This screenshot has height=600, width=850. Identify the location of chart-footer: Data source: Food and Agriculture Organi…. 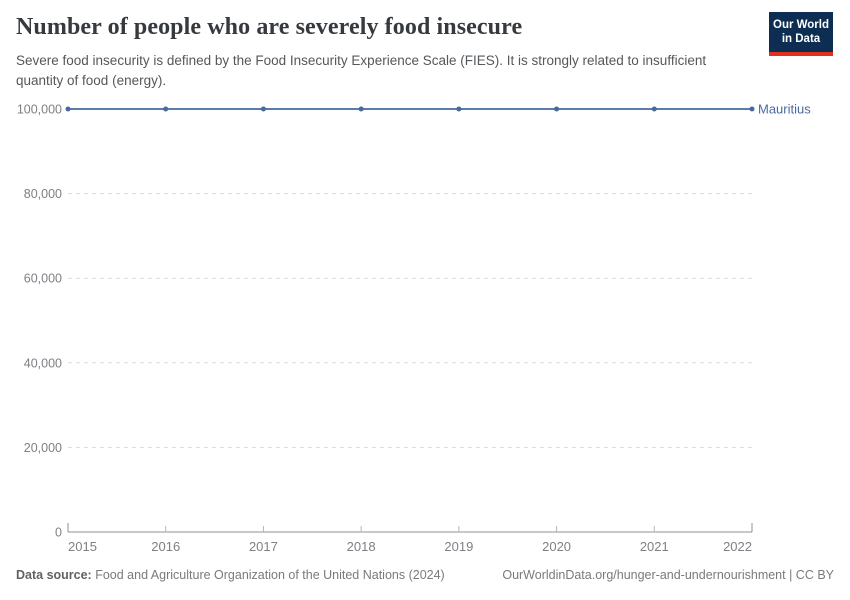
(425, 575).